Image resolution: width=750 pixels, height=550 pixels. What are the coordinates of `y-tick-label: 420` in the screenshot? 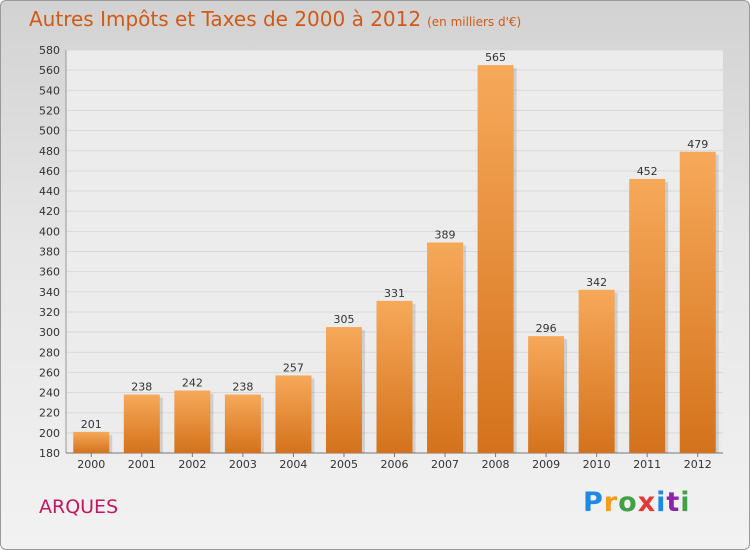 It's located at (49, 211).